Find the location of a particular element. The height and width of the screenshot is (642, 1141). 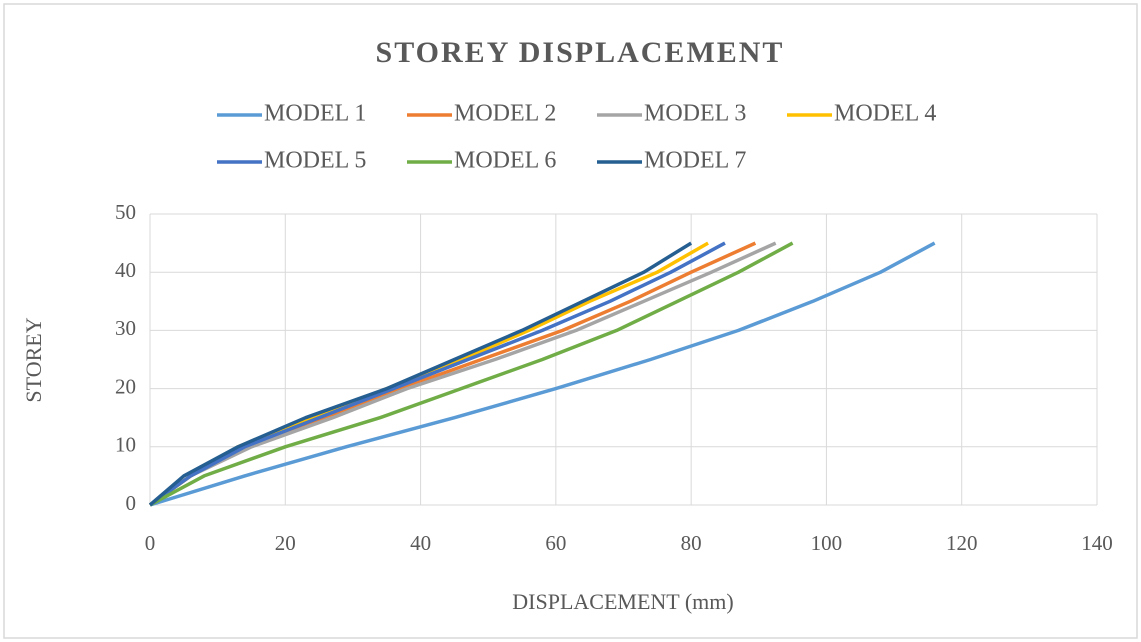

y-tick-label: 30 is located at coordinates (125, 328).